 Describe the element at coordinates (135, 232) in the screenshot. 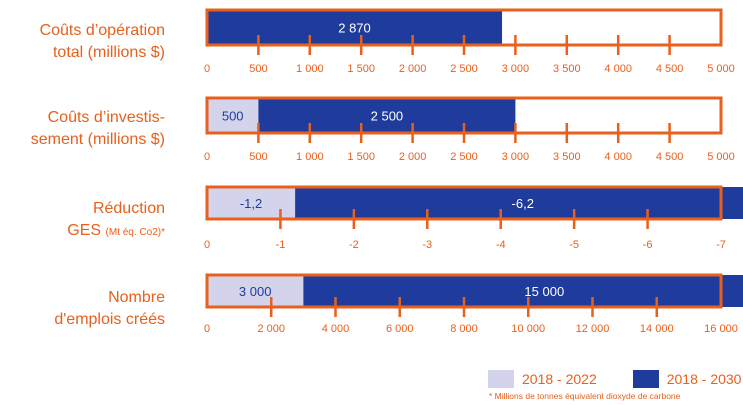

I see `row-label-ghg-unit: (Mt éq. Co2)*` at that location.